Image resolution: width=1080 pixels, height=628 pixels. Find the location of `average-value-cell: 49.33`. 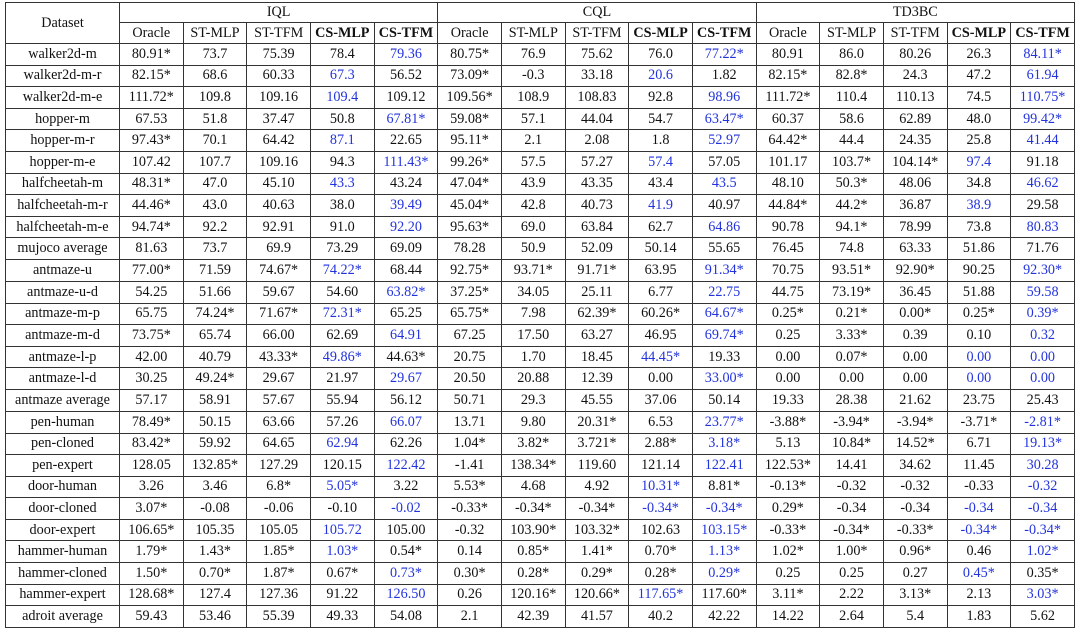

average-value-cell: 49.33 is located at coordinates (342, 616).